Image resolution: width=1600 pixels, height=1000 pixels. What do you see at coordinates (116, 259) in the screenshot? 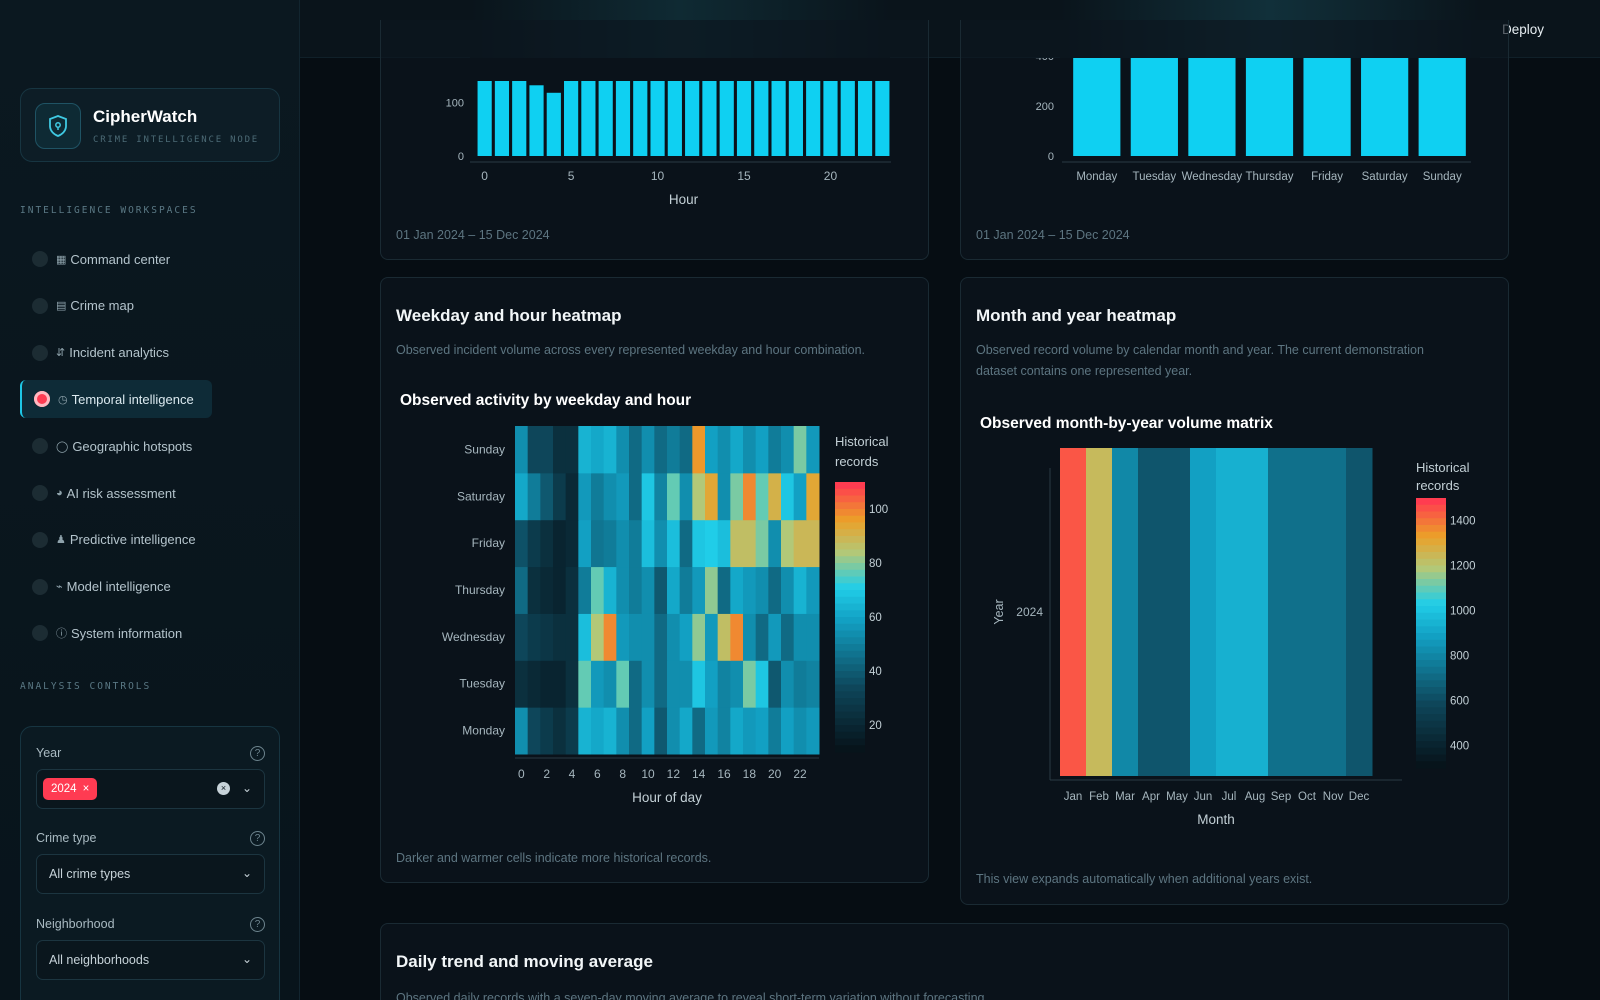
I see `sidebar-item-command-center: ▦ Command center` at bounding box center [116, 259].